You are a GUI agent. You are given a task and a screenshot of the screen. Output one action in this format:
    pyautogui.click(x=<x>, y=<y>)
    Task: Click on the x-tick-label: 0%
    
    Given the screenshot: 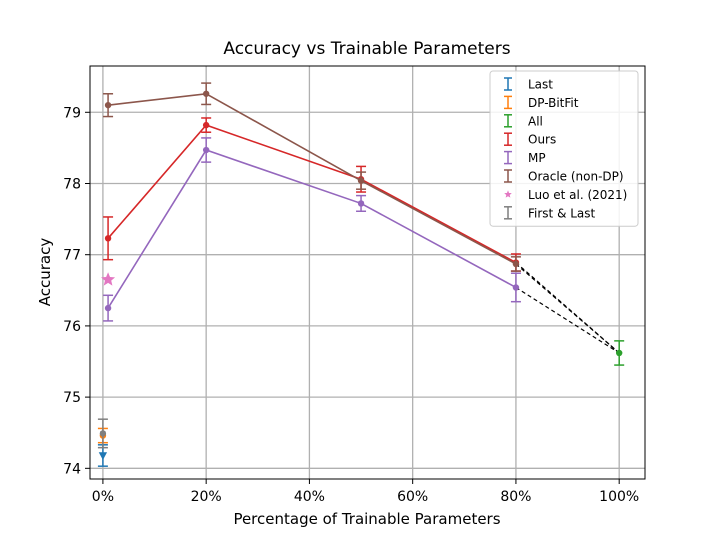 What is the action you would take?
    pyautogui.click(x=103, y=497)
    